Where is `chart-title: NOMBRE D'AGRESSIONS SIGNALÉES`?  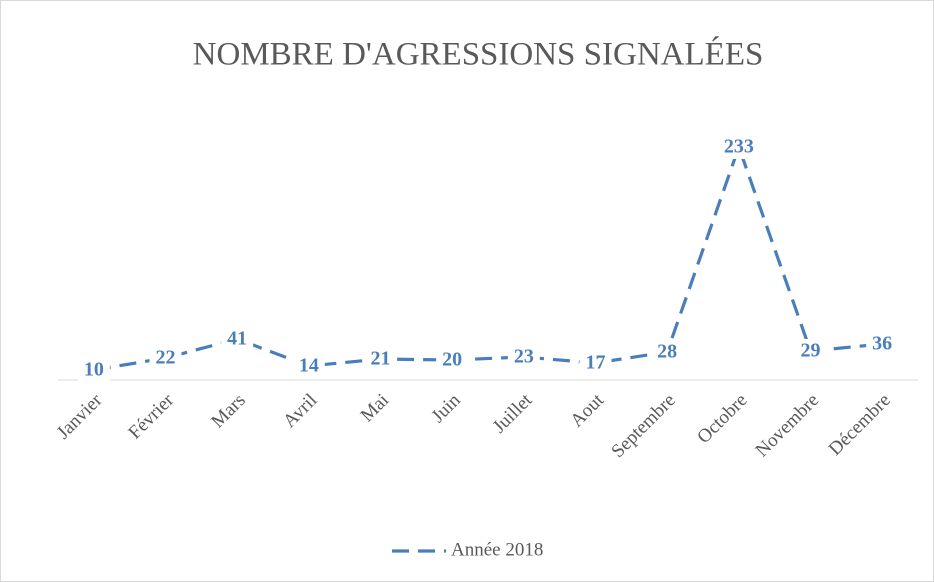
chart-title: NOMBRE D'AGRESSIONS SIGNALÉES is located at coordinates (478, 54).